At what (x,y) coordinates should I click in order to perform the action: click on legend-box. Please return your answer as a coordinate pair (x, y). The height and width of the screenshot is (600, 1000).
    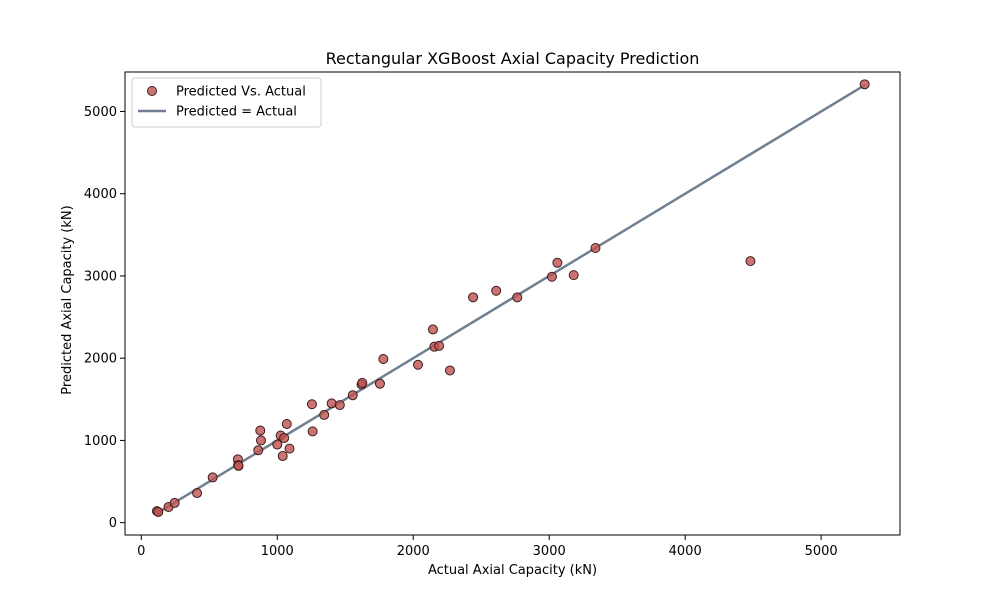
    Looking at the image, I should click on (226, 102).